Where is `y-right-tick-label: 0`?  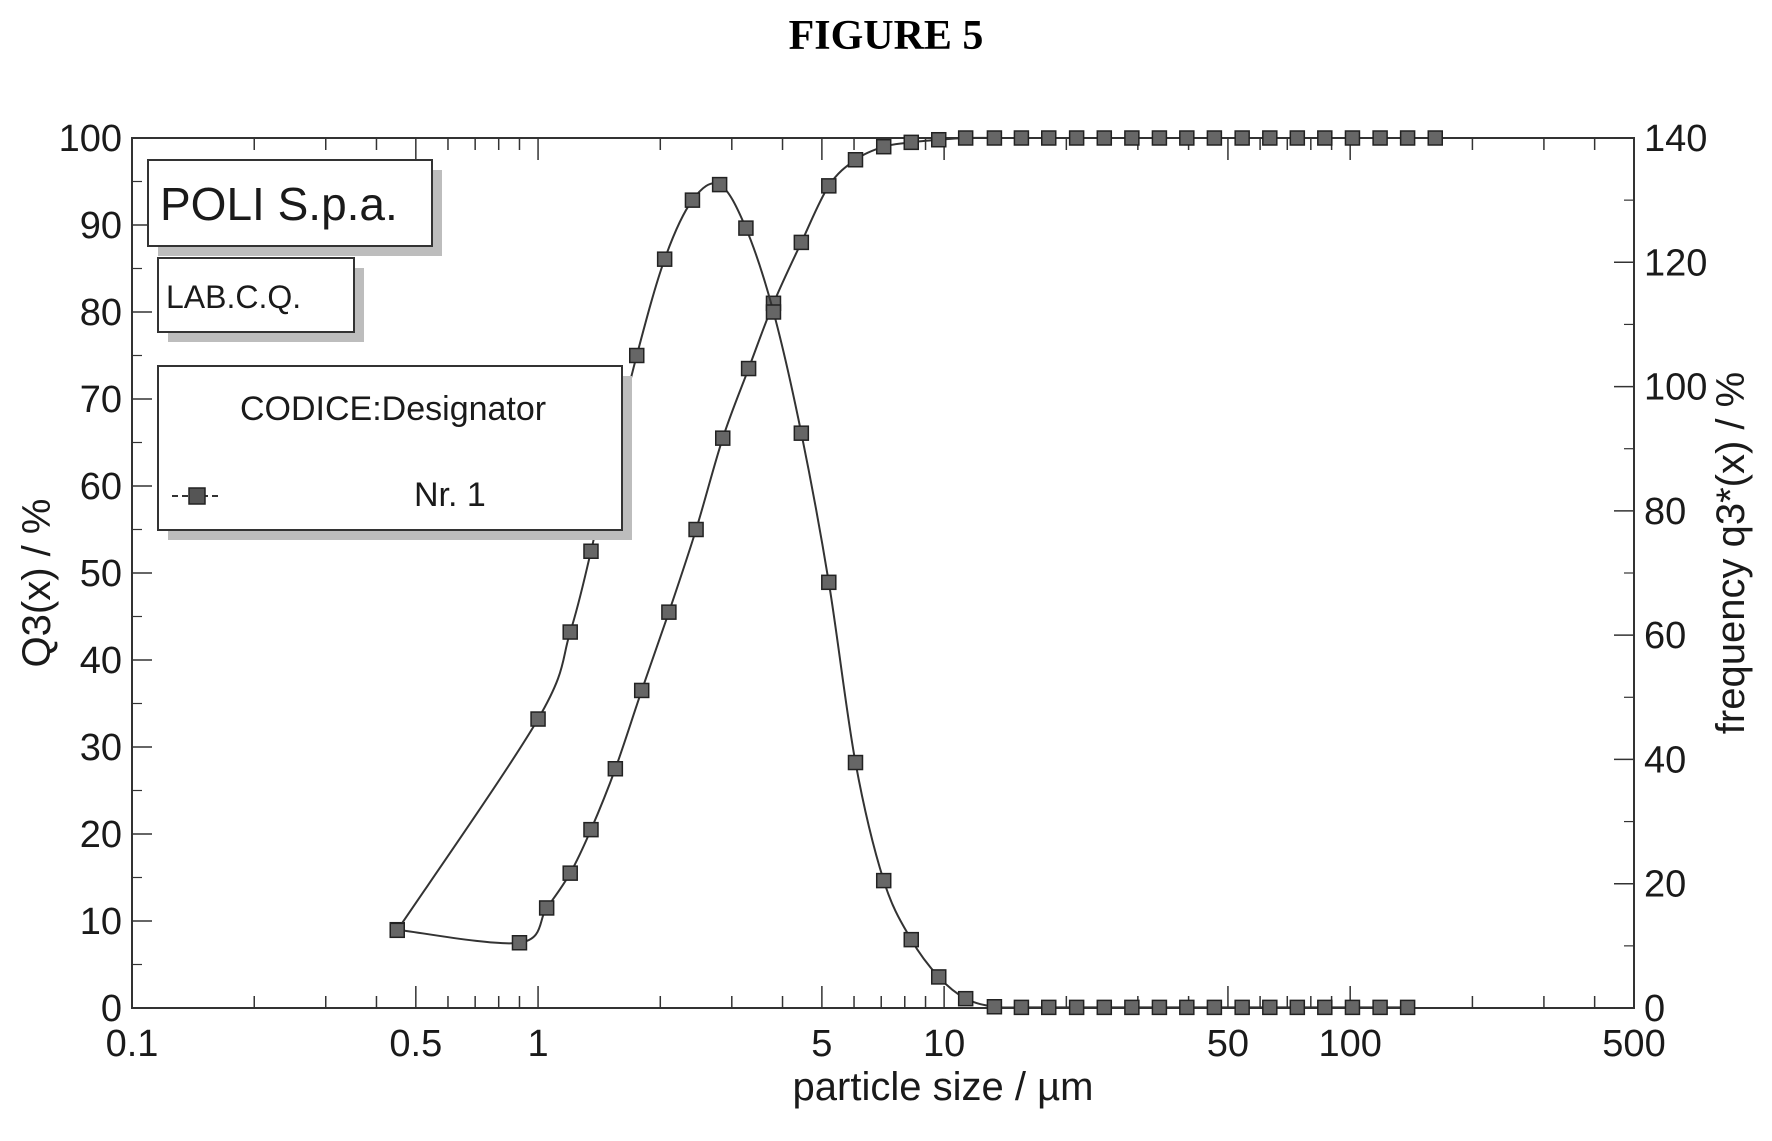 y-right-tick-label: 0 is located at coordinates (1654, 1009).